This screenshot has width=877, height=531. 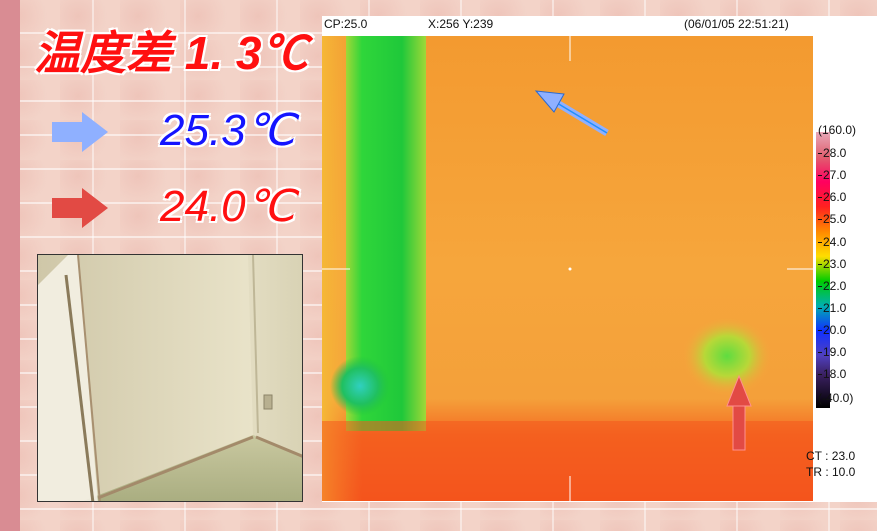 What do you see at coordinates (832, 153) in the screenshot?
I see `scale-label: 28.0` at bounding box center [832, 153].